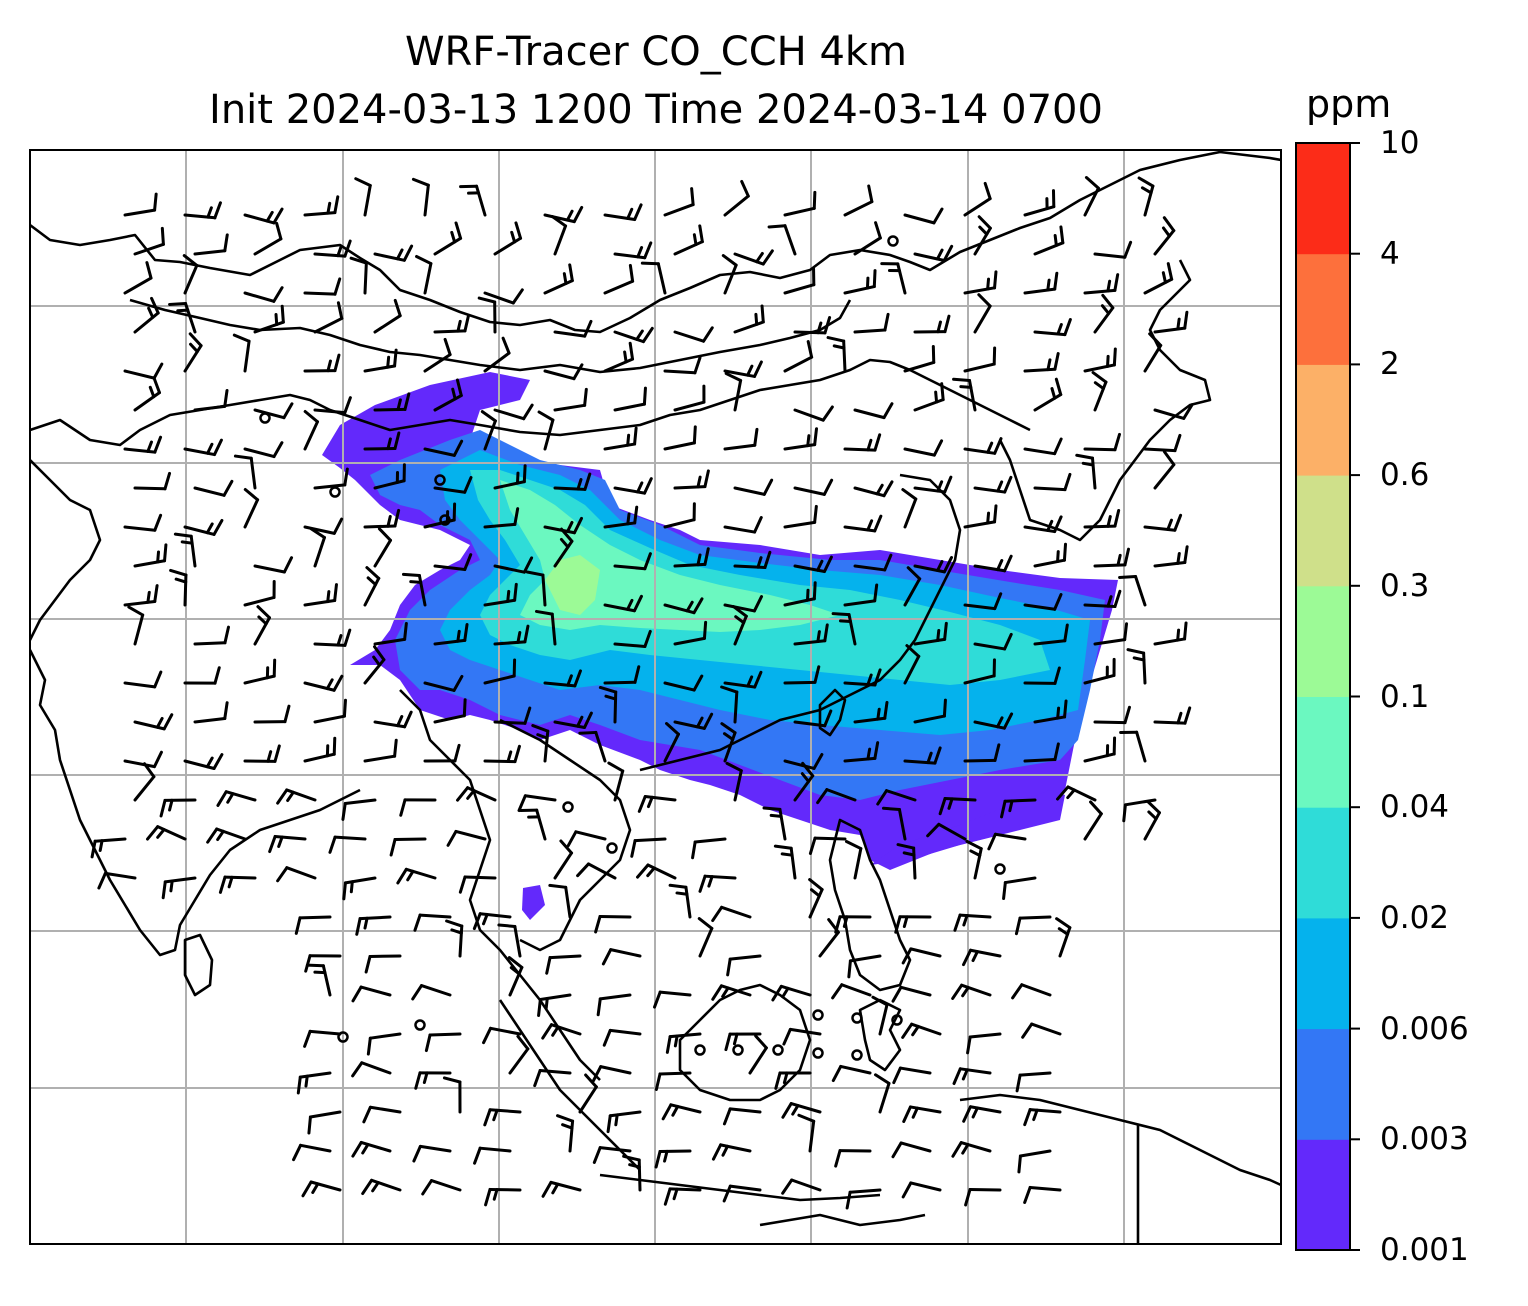 This screenshot has height=1306, width=1528. What do you see at coordinates (870, 905) in the screenshot?
I see `coast-philippines` at bounding box center [870, 905].